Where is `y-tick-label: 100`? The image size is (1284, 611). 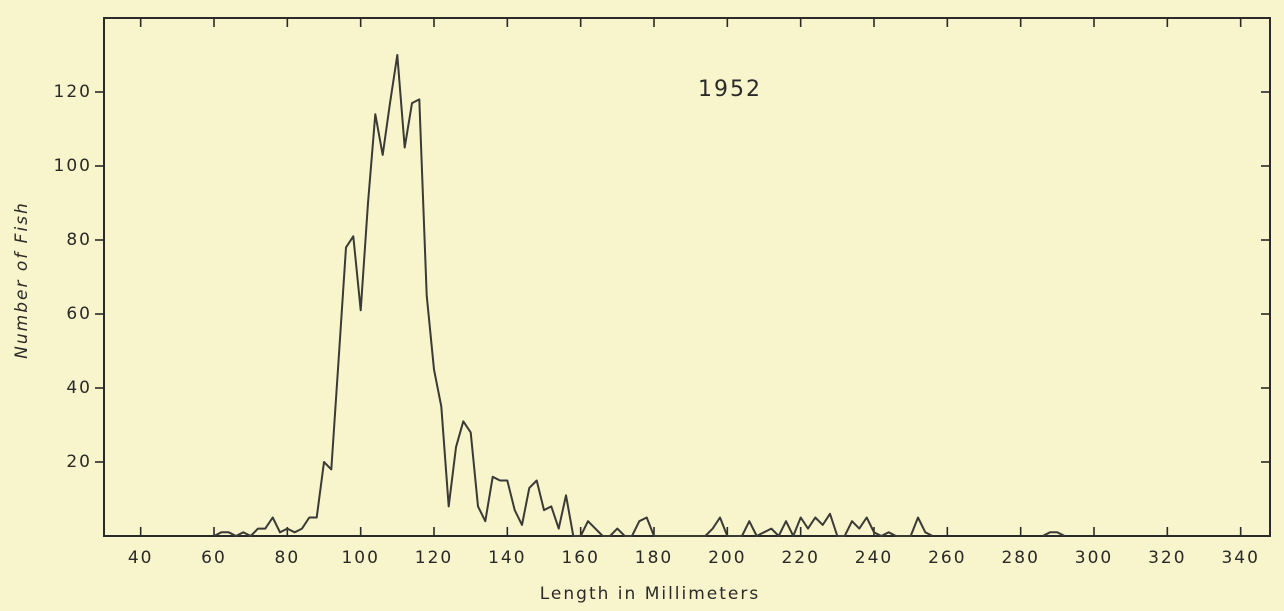 y-tick-label: 100 is located at coordinates (73, 166).